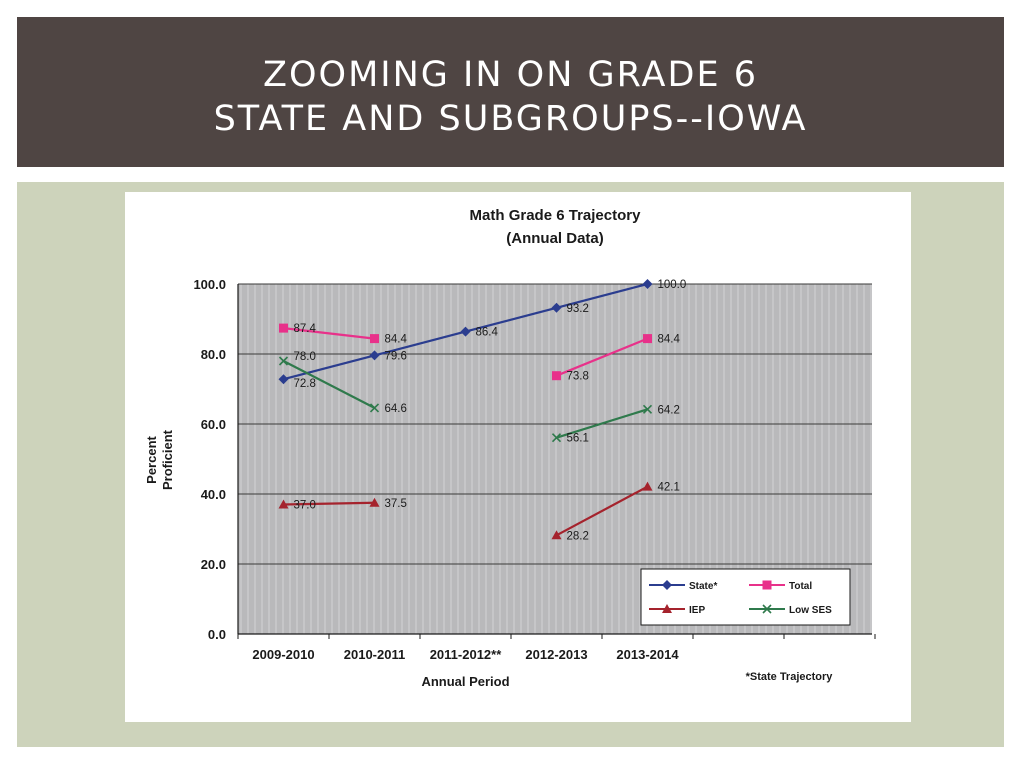 This screenshot has height=768, width=1024. What do you see at coordinates (213, 494) in the screenshot?
I see `y-tick-label: 40.0` at bounding box center [213, 494].